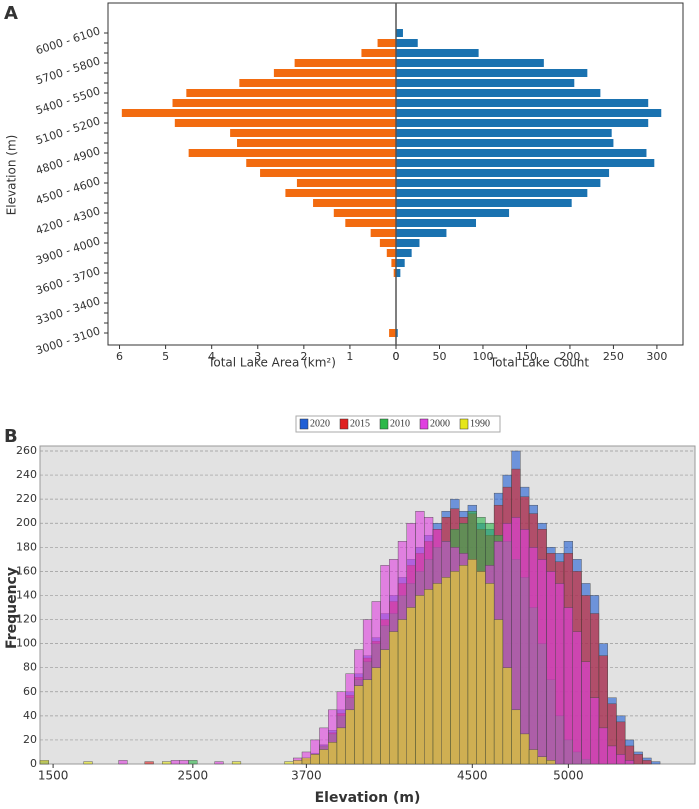 The width and height of the screenshot is (699, 809). Describe the element at coordinates (68, 250) in the screenshot. I see `y-tick-label: 3900 - 4000` at that location.